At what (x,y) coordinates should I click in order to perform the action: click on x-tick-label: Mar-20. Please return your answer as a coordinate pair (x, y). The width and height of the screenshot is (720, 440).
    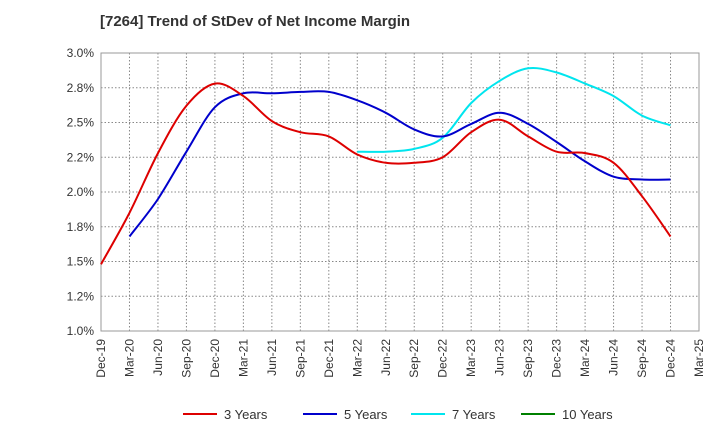
    Looking at the image, I should click on (129, 358).